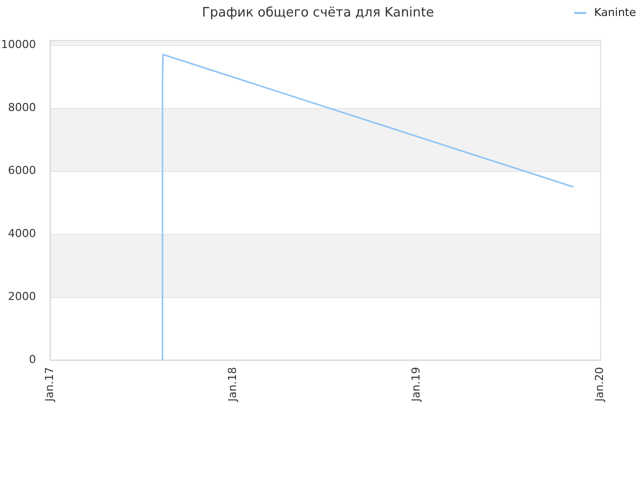  What do you see at coordinates (18, 44) in the screenshot?
I see `y-tick-label: 10000` at bounding box center [18, 44].